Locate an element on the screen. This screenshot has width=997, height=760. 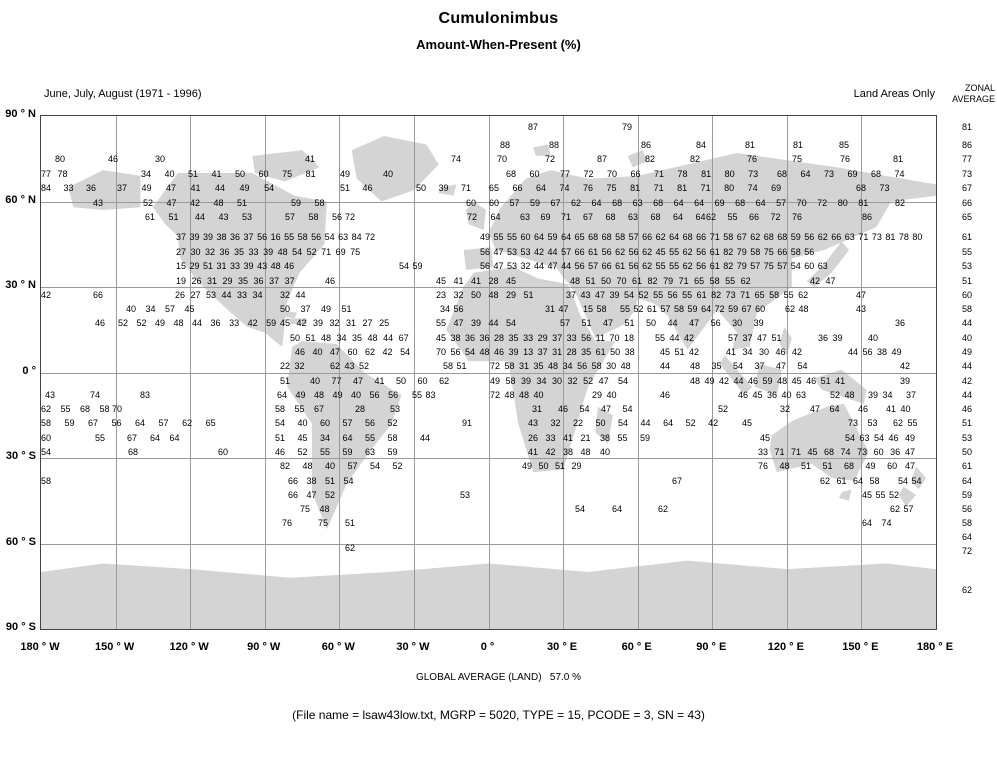
map-value: 76 is located at coordinates (287, 523).